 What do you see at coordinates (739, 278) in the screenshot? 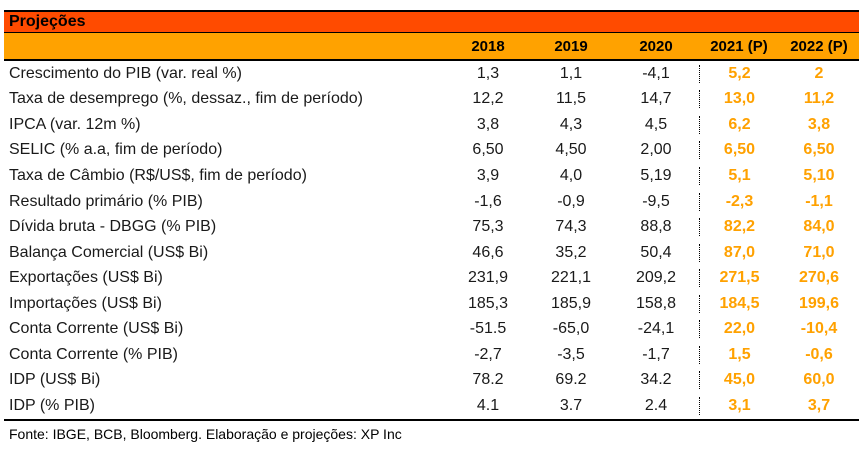
I see `cell-2021p: 271,5` at bounding box center [739, 278].